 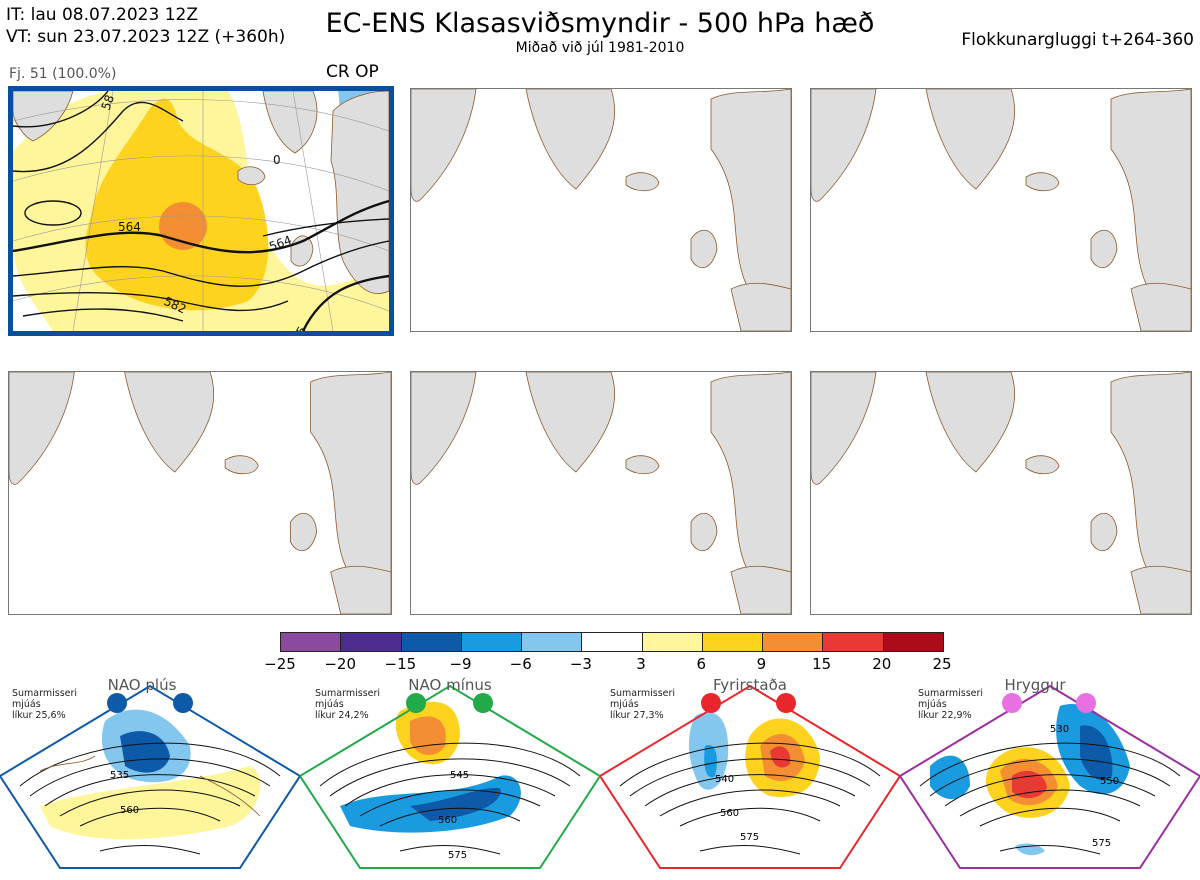 I want to click on colorbar, so click(x=612, y=642).